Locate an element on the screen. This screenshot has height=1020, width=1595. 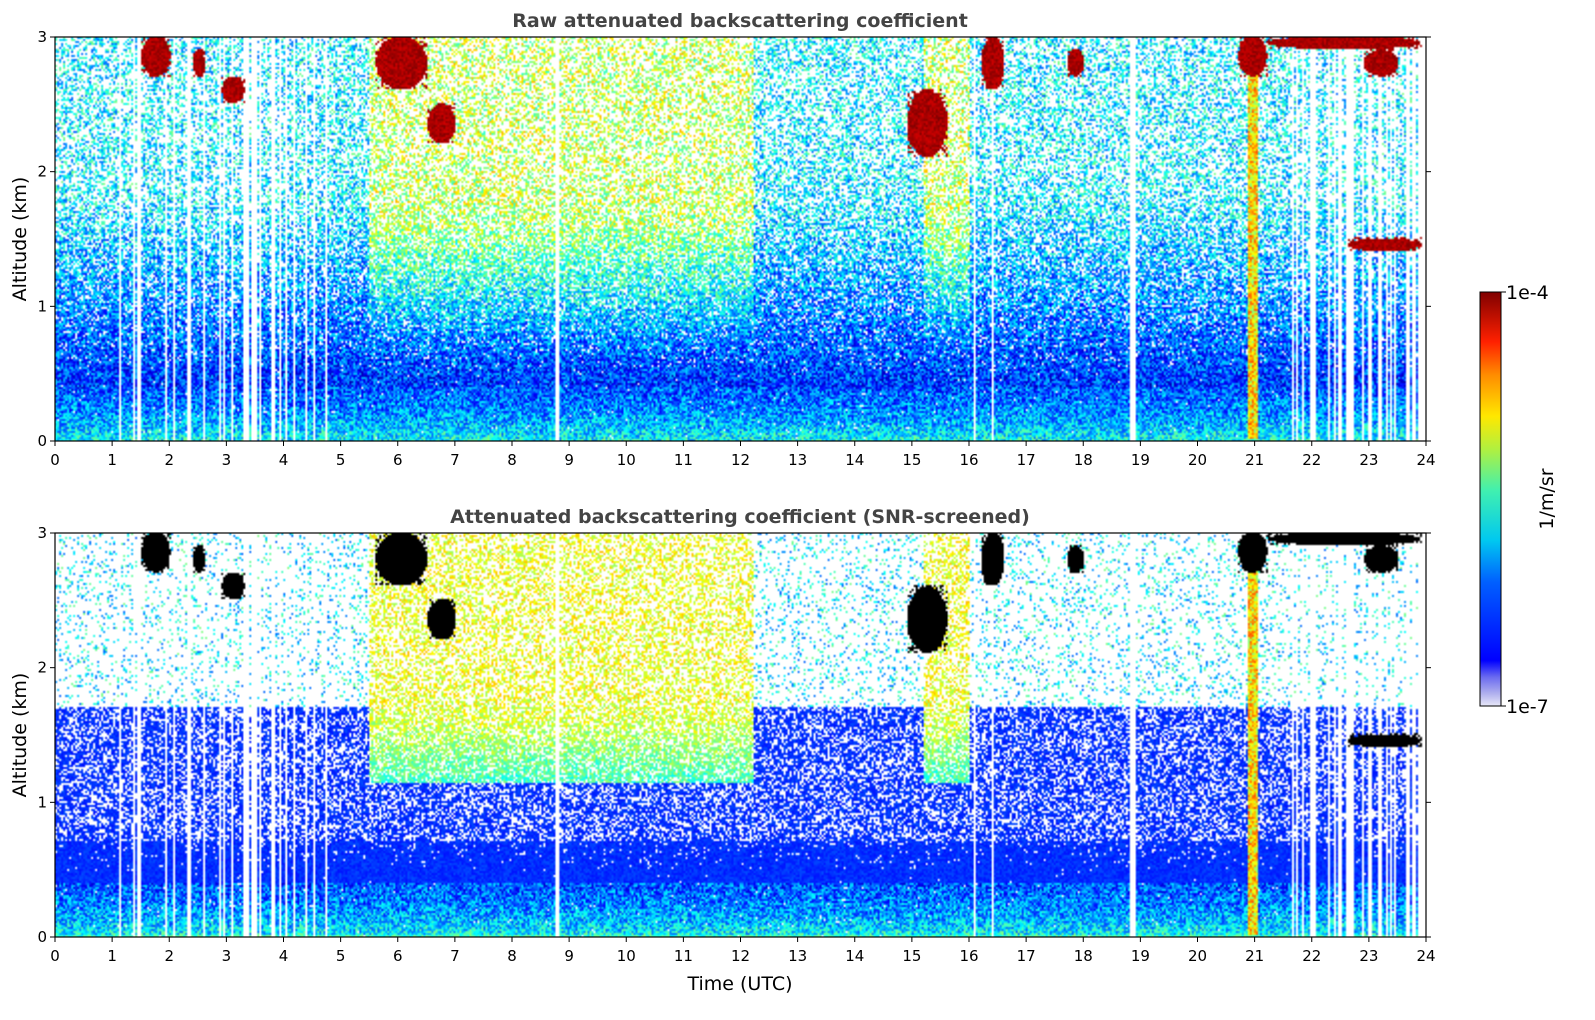
bottom-x-tick-label: 19 is located at coordinates (1140, 956).